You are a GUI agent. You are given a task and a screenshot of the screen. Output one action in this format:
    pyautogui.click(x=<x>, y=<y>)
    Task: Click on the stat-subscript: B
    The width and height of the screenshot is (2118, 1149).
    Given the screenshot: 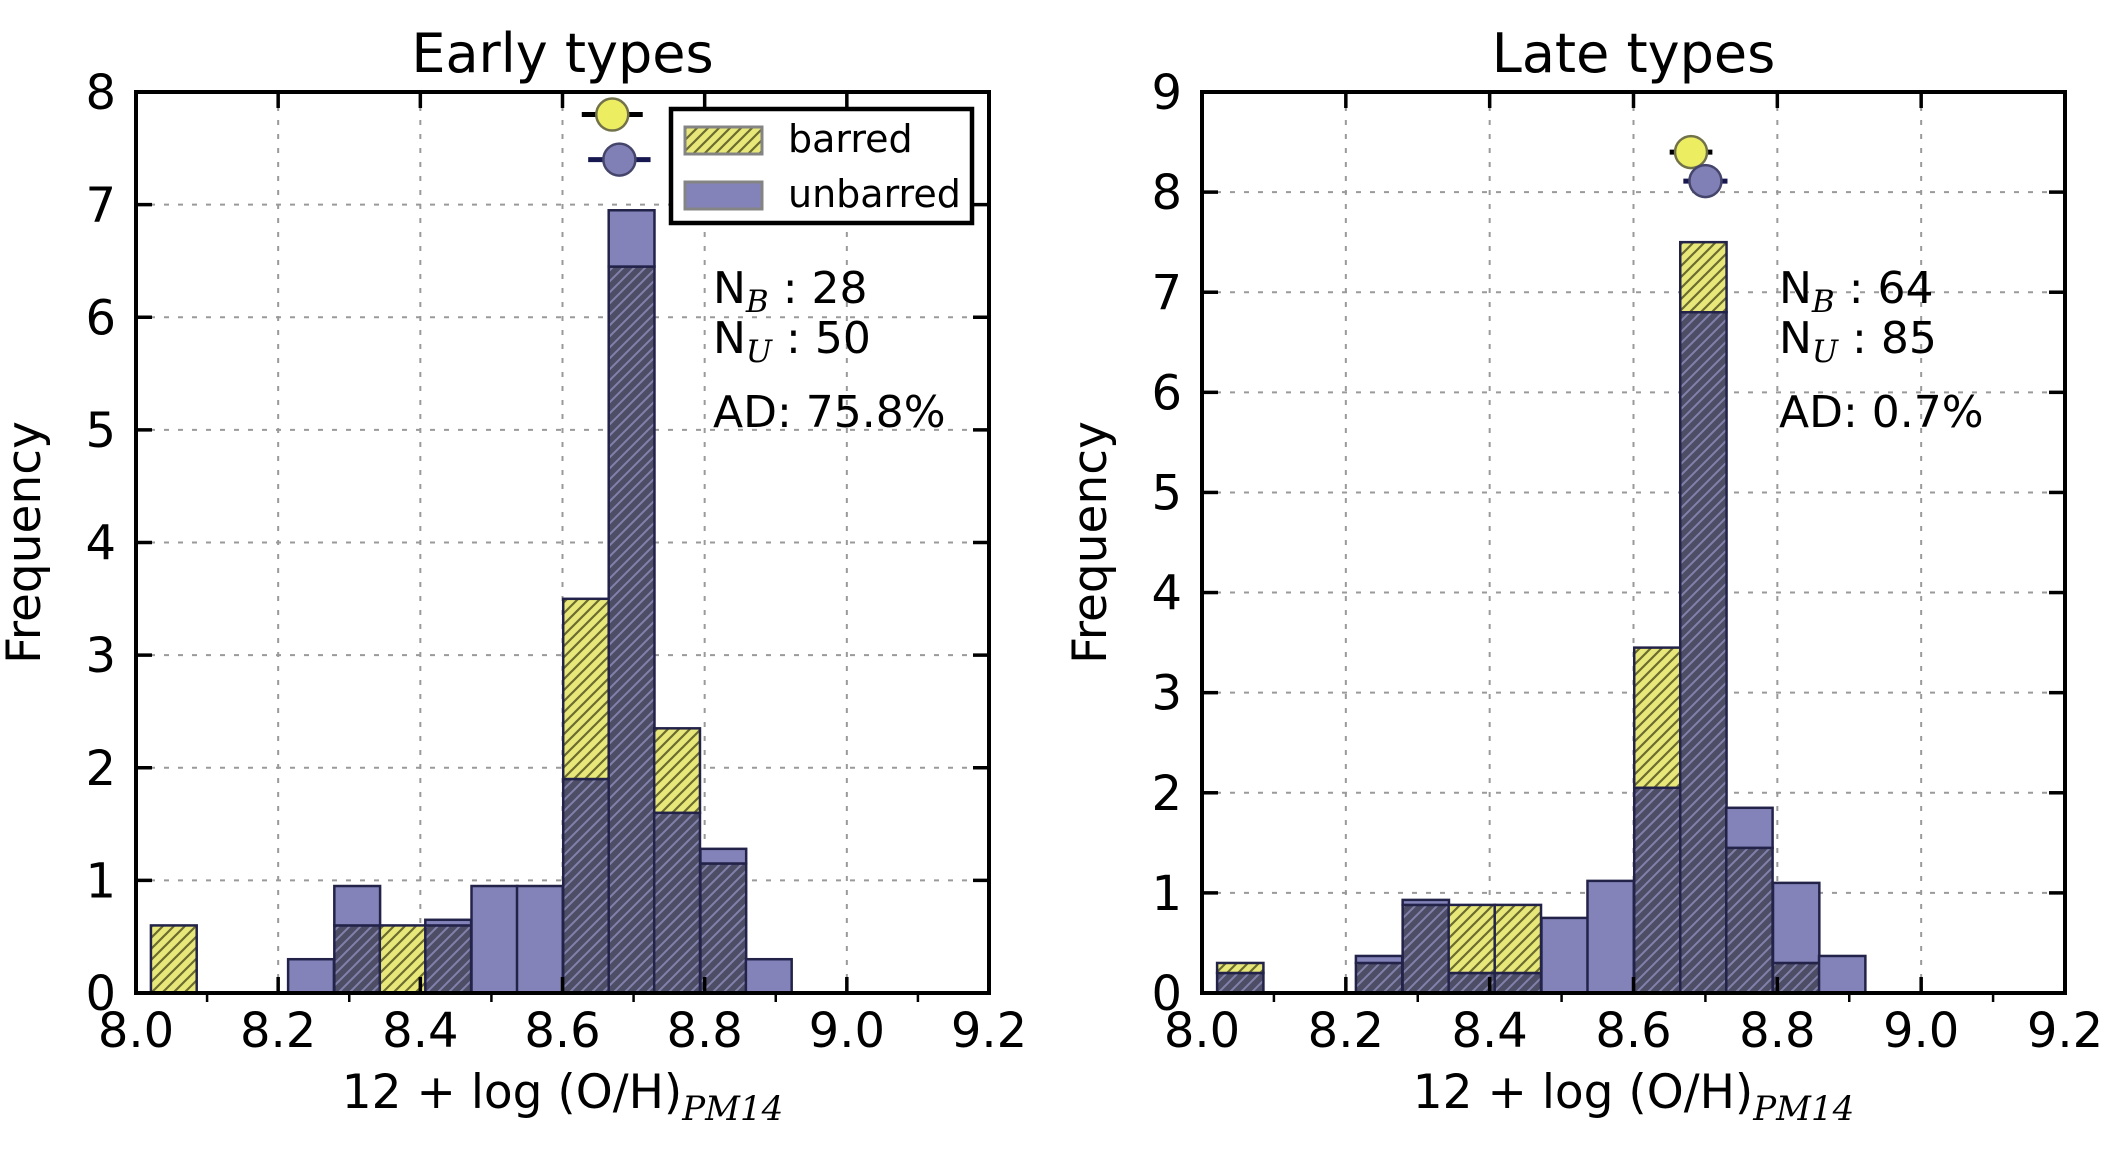 What is the action you would take?
    pyautogui.click(x=757, y=302)
    